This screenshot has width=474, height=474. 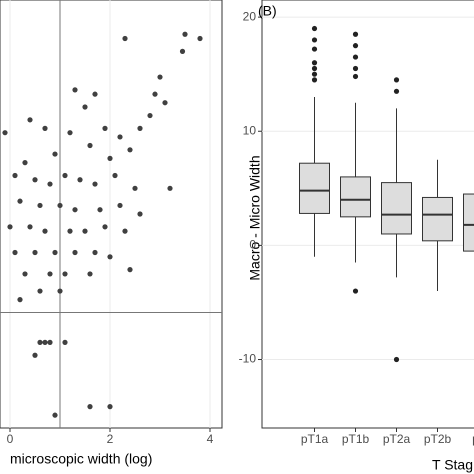 I want to click on y-tick-label: 20, so click(x=250, y=16).